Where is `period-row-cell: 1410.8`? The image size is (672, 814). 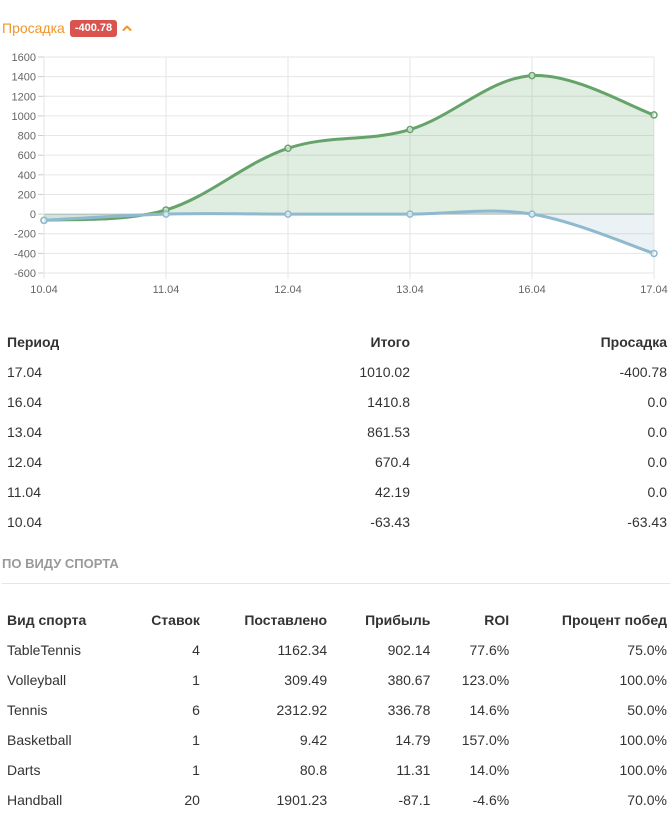 period-row-cell: 1410.8 is located at coordinates (388, 402).